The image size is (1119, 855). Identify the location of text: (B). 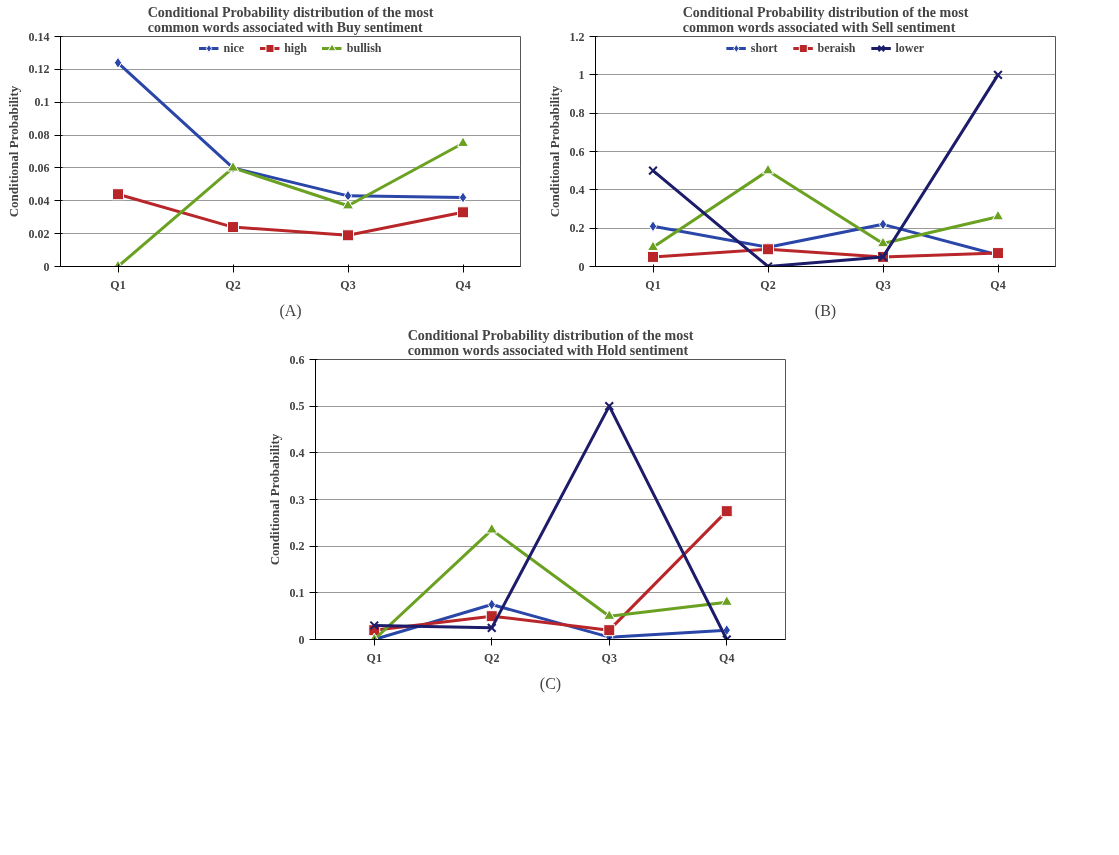
(825, 310).